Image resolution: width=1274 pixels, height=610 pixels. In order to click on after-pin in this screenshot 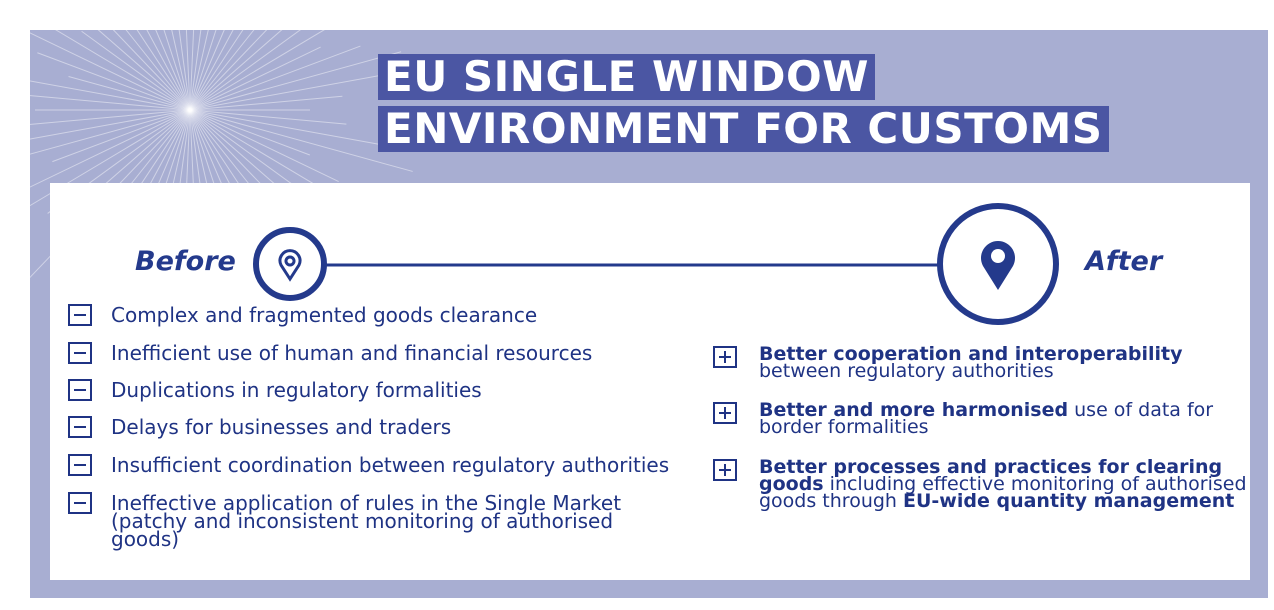, I will do `click(998, 265)`.